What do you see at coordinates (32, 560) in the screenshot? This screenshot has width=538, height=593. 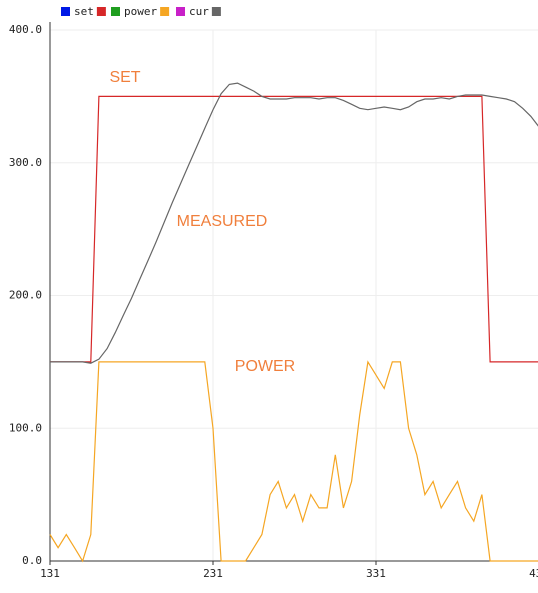 I see `y-tick-label: 0.0` at bounding box center [32, 560].